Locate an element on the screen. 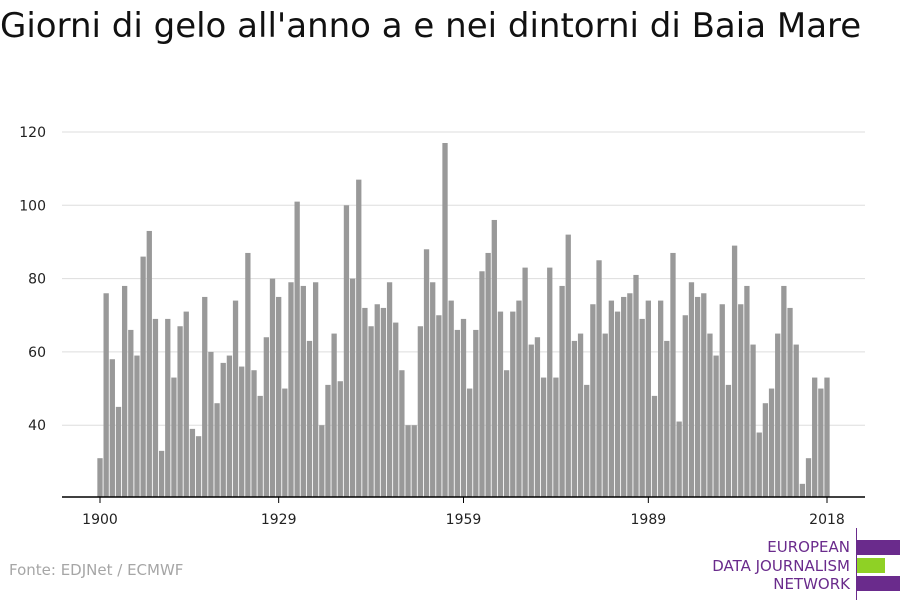  bar-1924 is located at coordinates (248, 374).